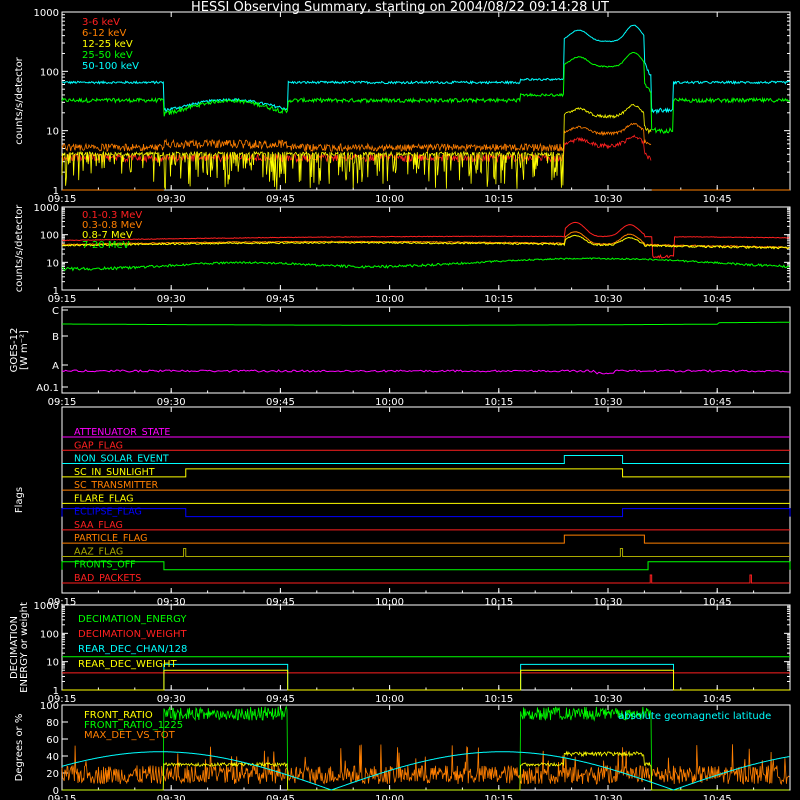 Image resolution: width=800 pixels, height=800 pixels. Describe the element at coordinates (425, 264) in the screenshot. I see `series-7-20-mev` at that location.